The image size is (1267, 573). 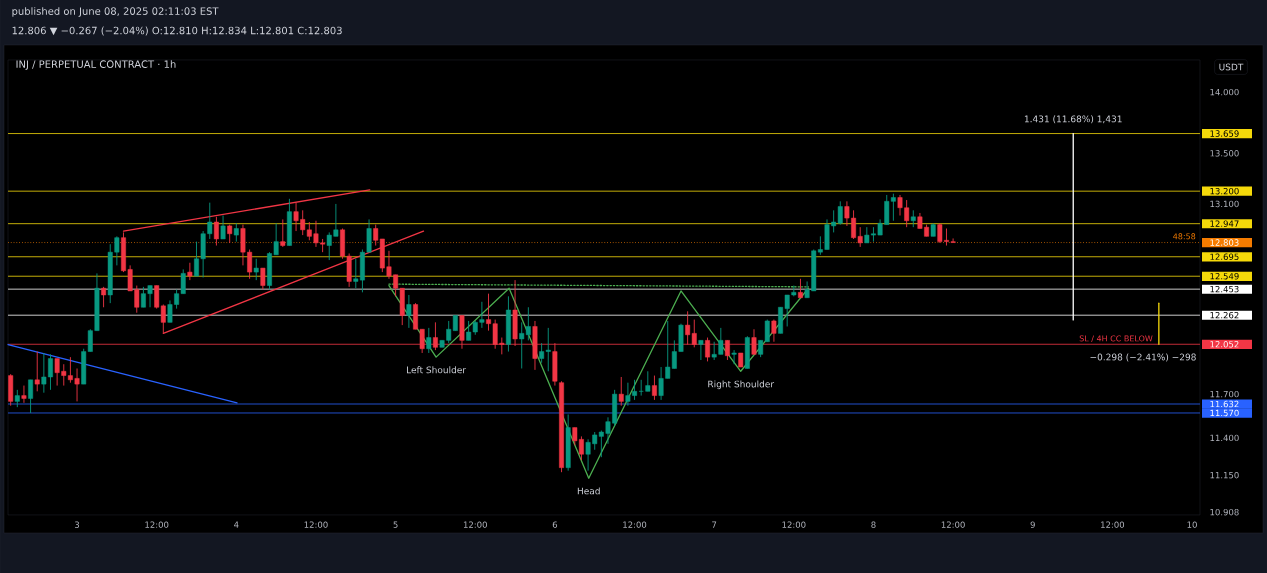 I want to click on y-tick-label: 11.632, so click(x=1224, y=404).